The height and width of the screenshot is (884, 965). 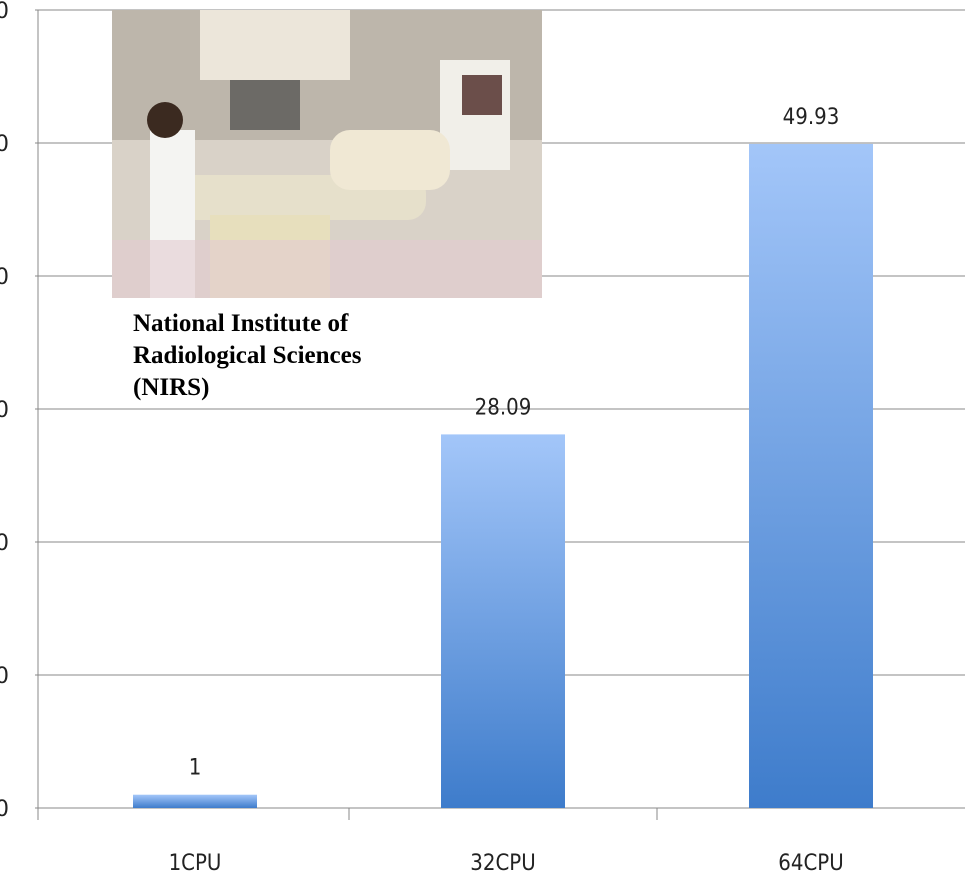 I want to click on y-tick-label: 50, so click(x=4, y=144).